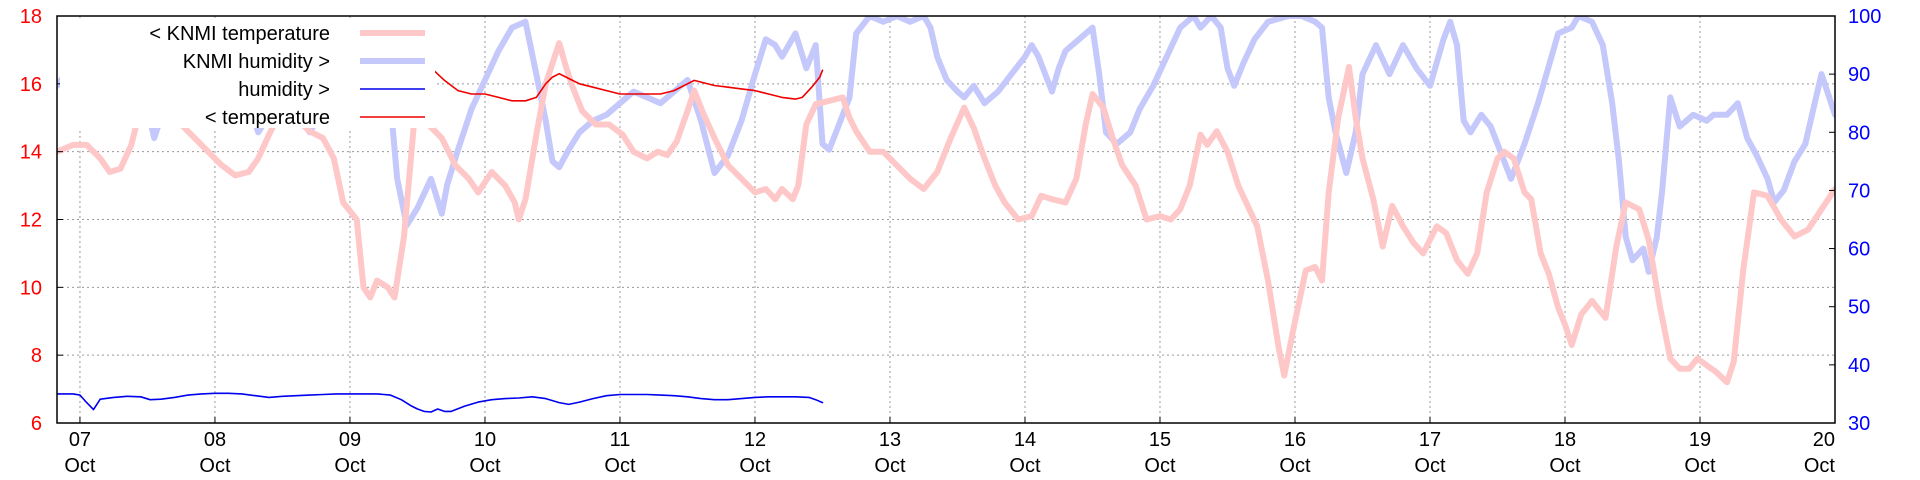 The width and height of the screenshot is (1920, 480). I want to click on legend-label: < temperature, so click(267, 118).